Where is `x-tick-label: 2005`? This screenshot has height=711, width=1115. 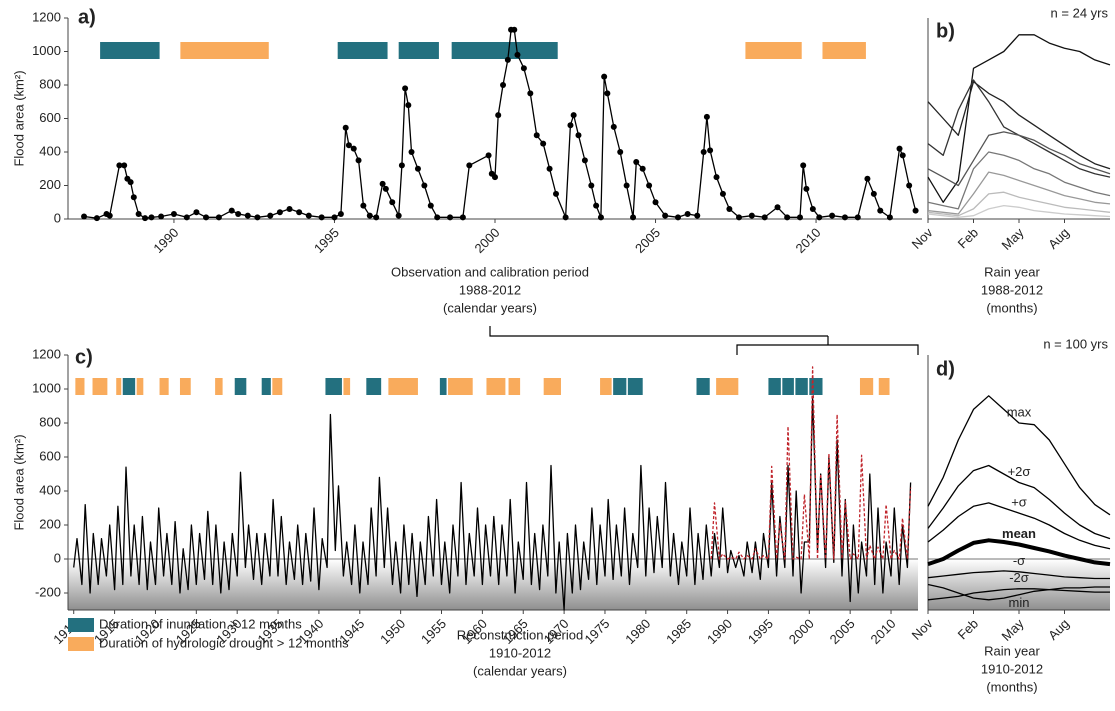 x-tick-label: 2005 is located at coordinates (647, 240).